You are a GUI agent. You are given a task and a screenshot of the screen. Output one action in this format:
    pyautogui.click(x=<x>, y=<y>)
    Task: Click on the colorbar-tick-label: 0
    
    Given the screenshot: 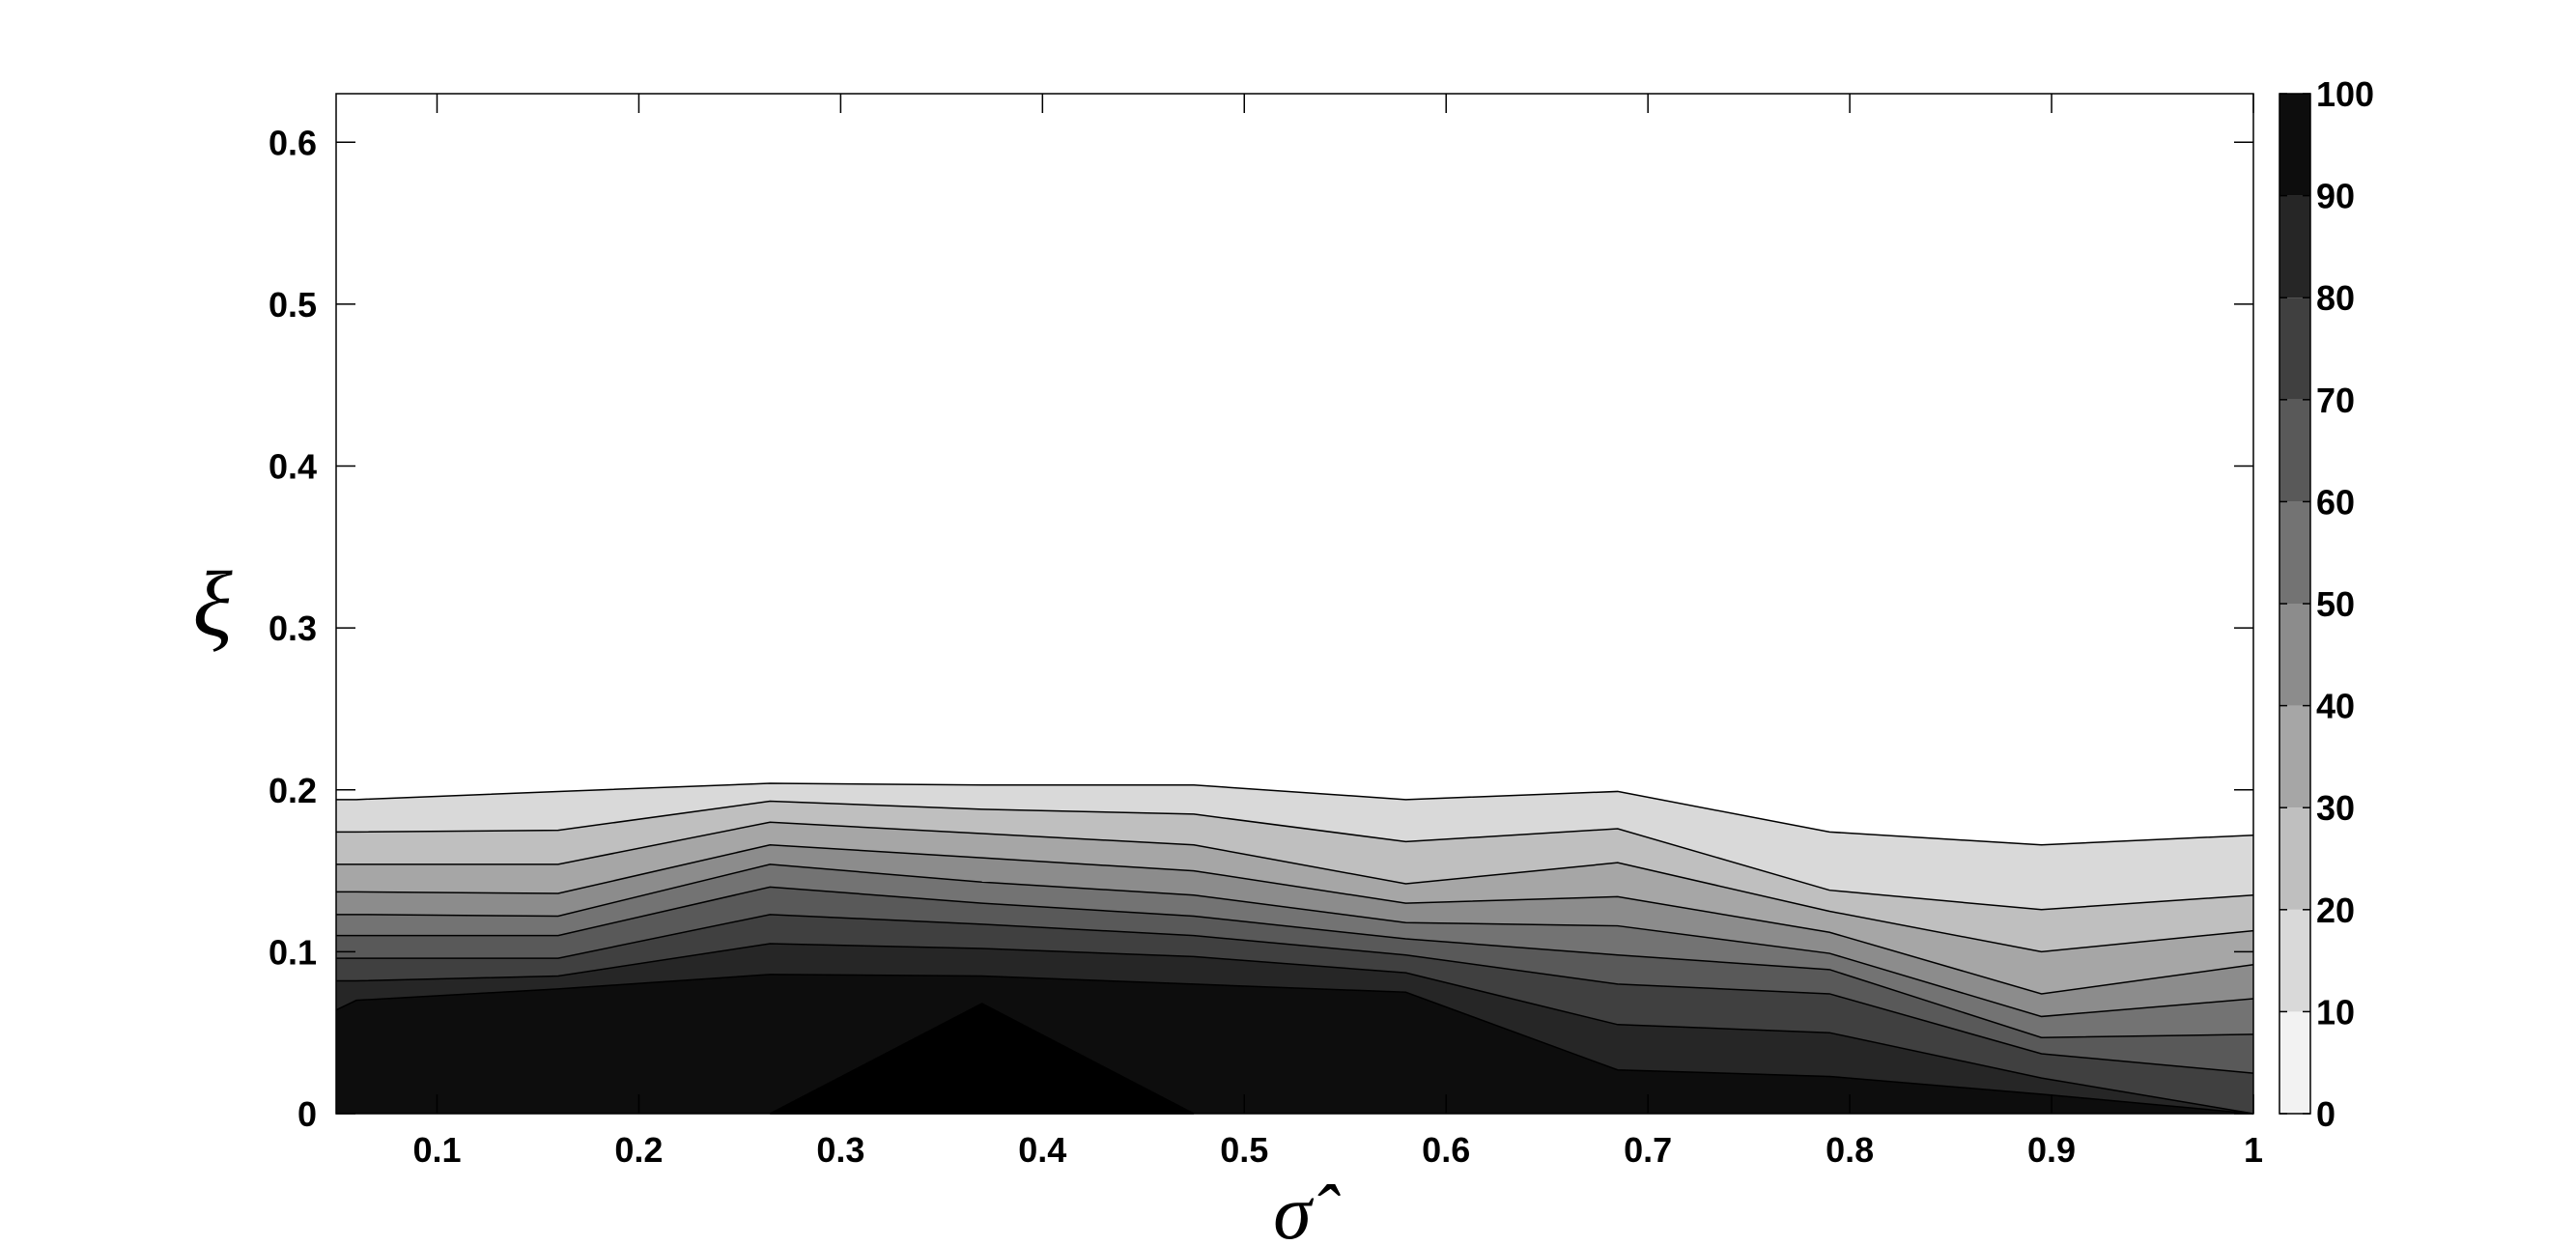 What is the action you would take?
    pyautogui.click(x=2325, y=1114)
    